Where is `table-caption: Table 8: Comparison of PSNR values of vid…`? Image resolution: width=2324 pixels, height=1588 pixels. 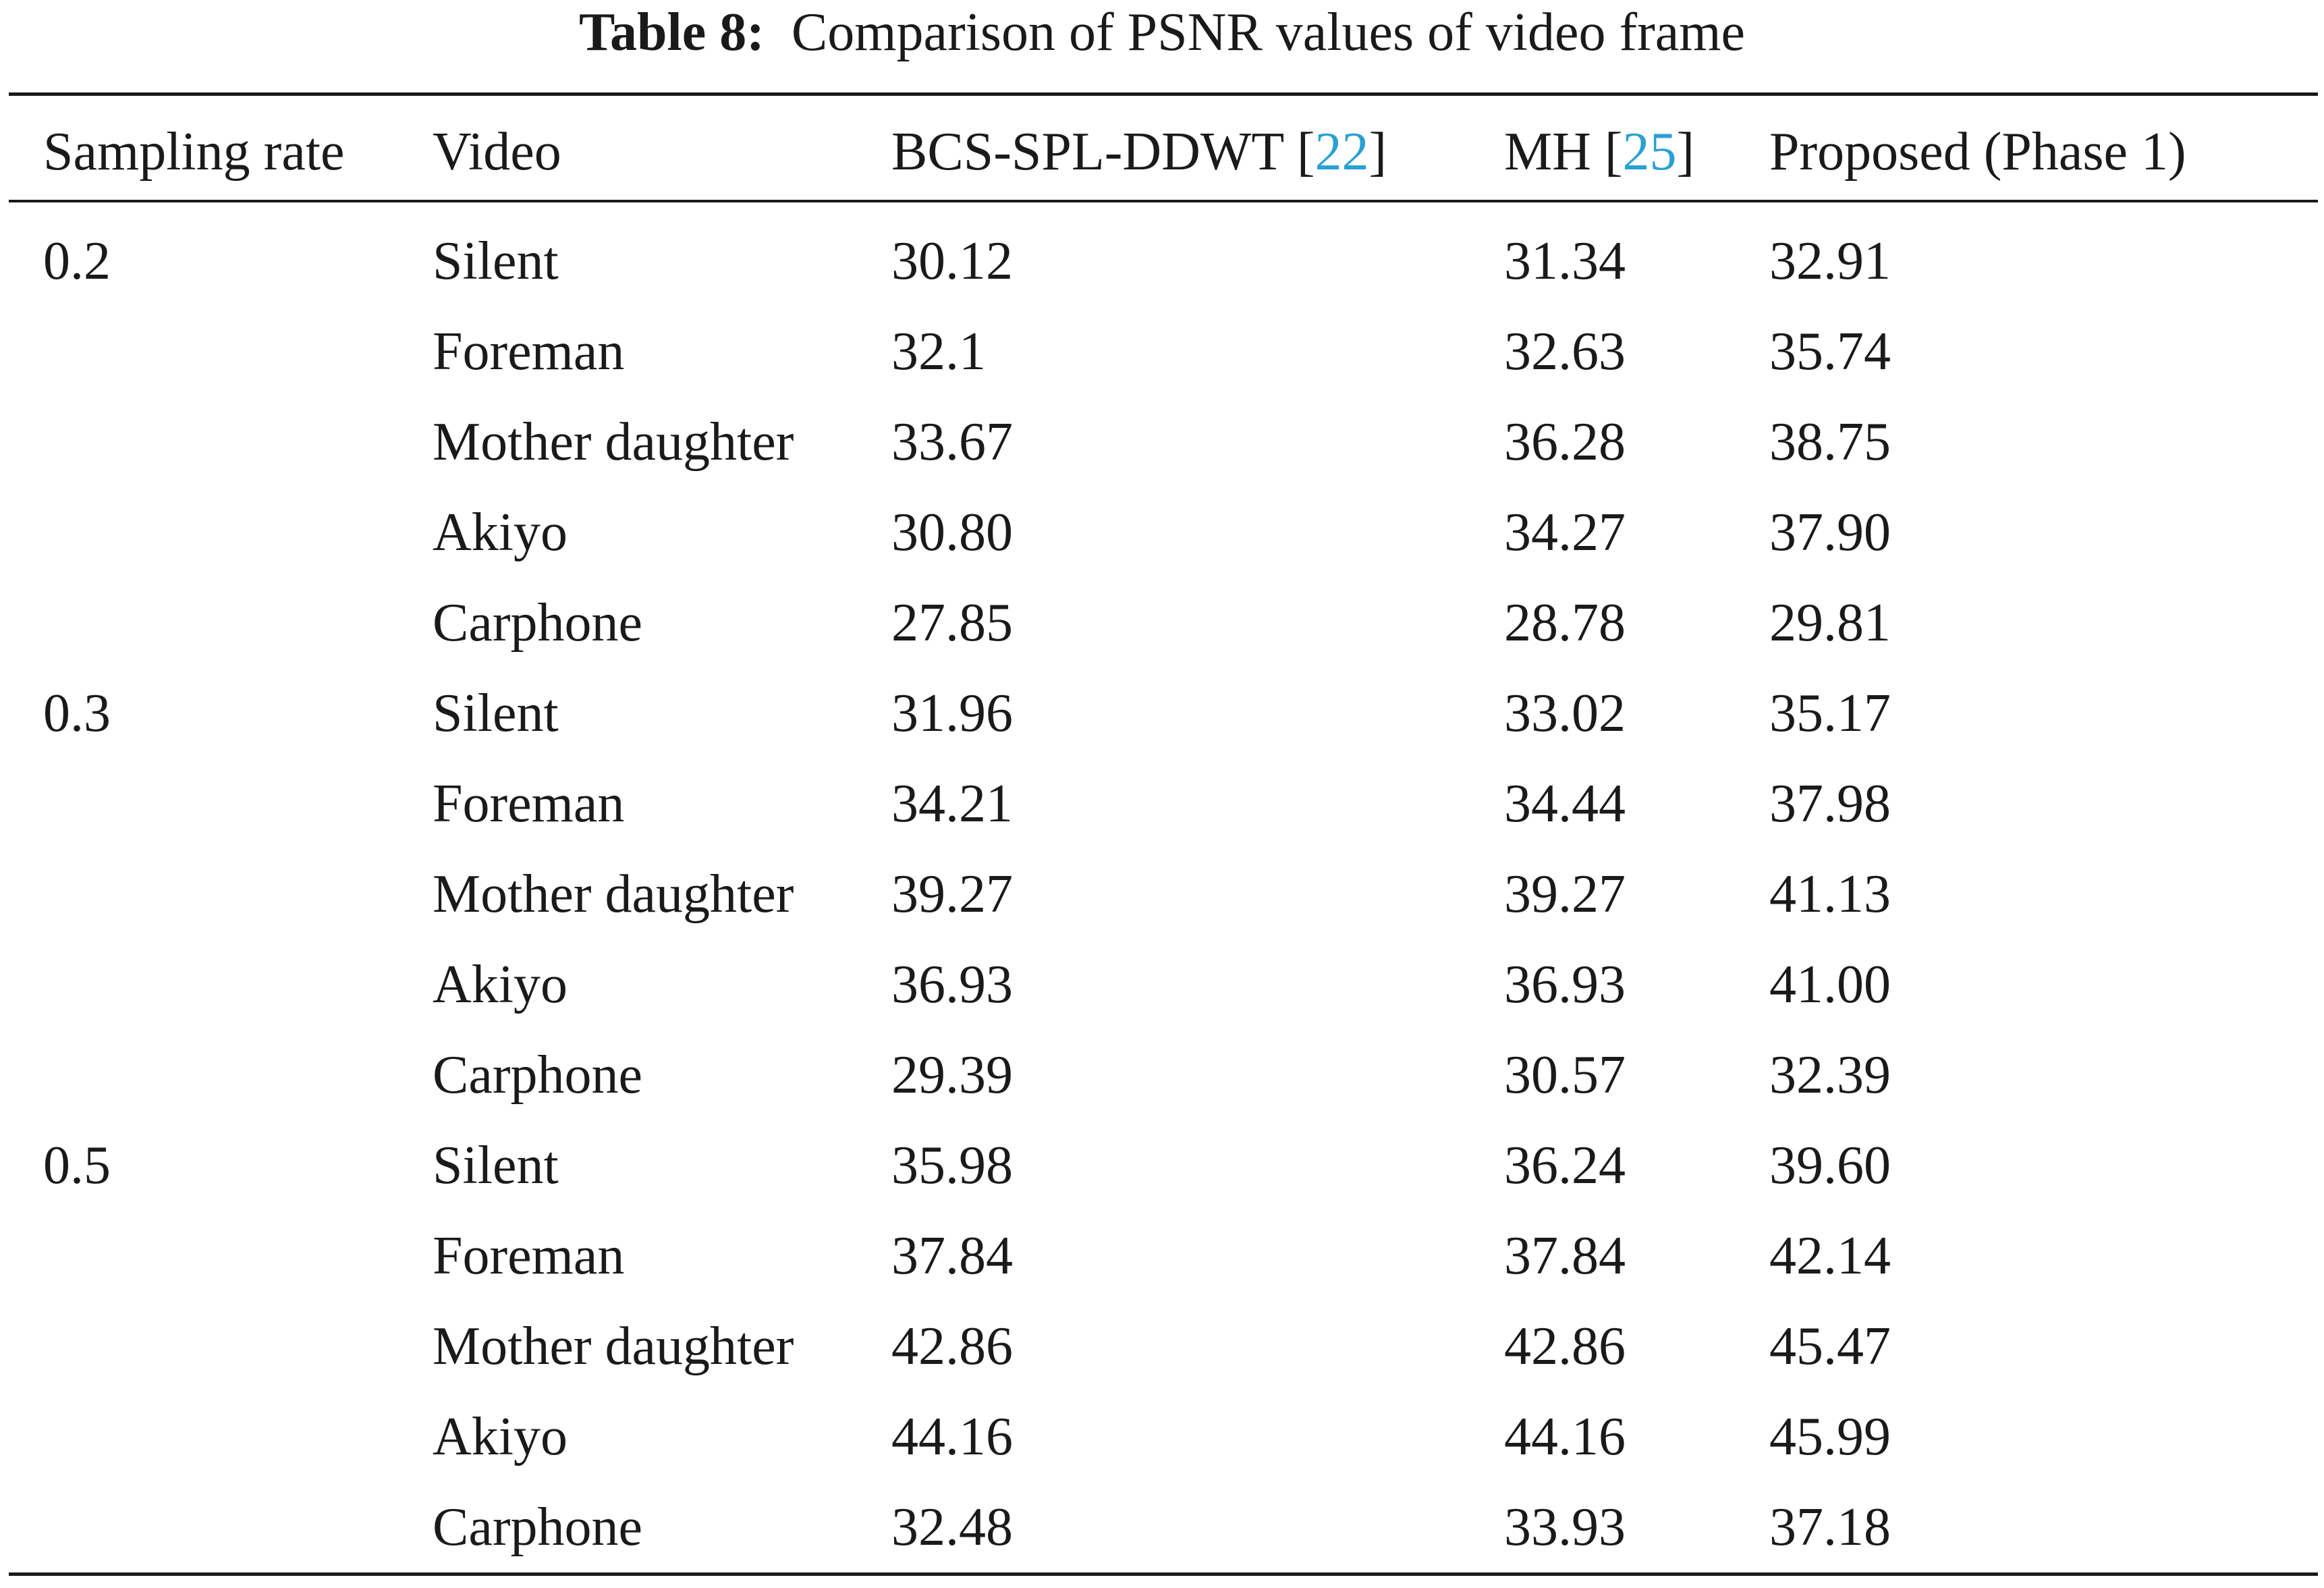 table-caption: Table 8: Comparison of PSNR values of vid… is located at coordinates (1162, 35).